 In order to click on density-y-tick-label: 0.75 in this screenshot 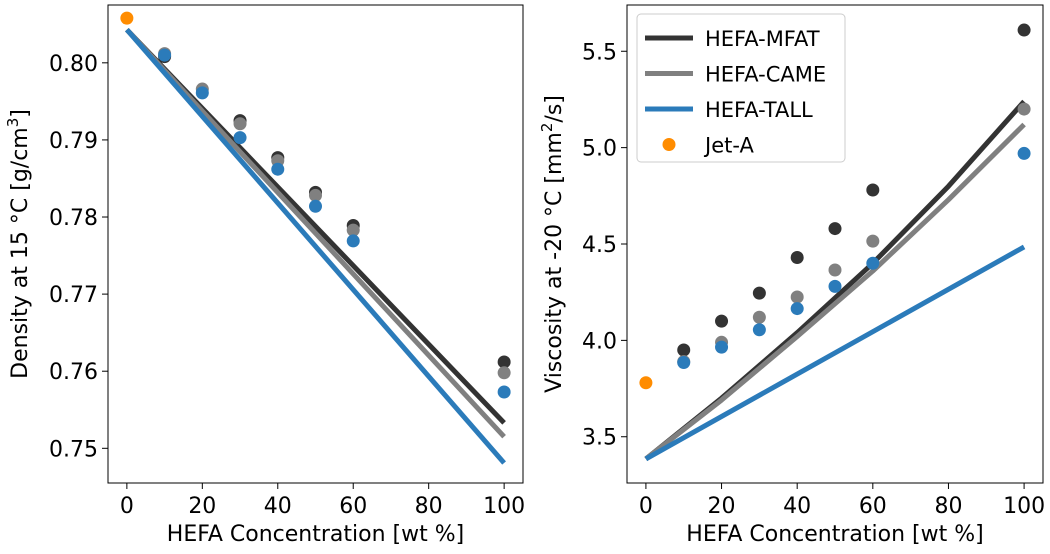, I will do `click(73, 449)`.